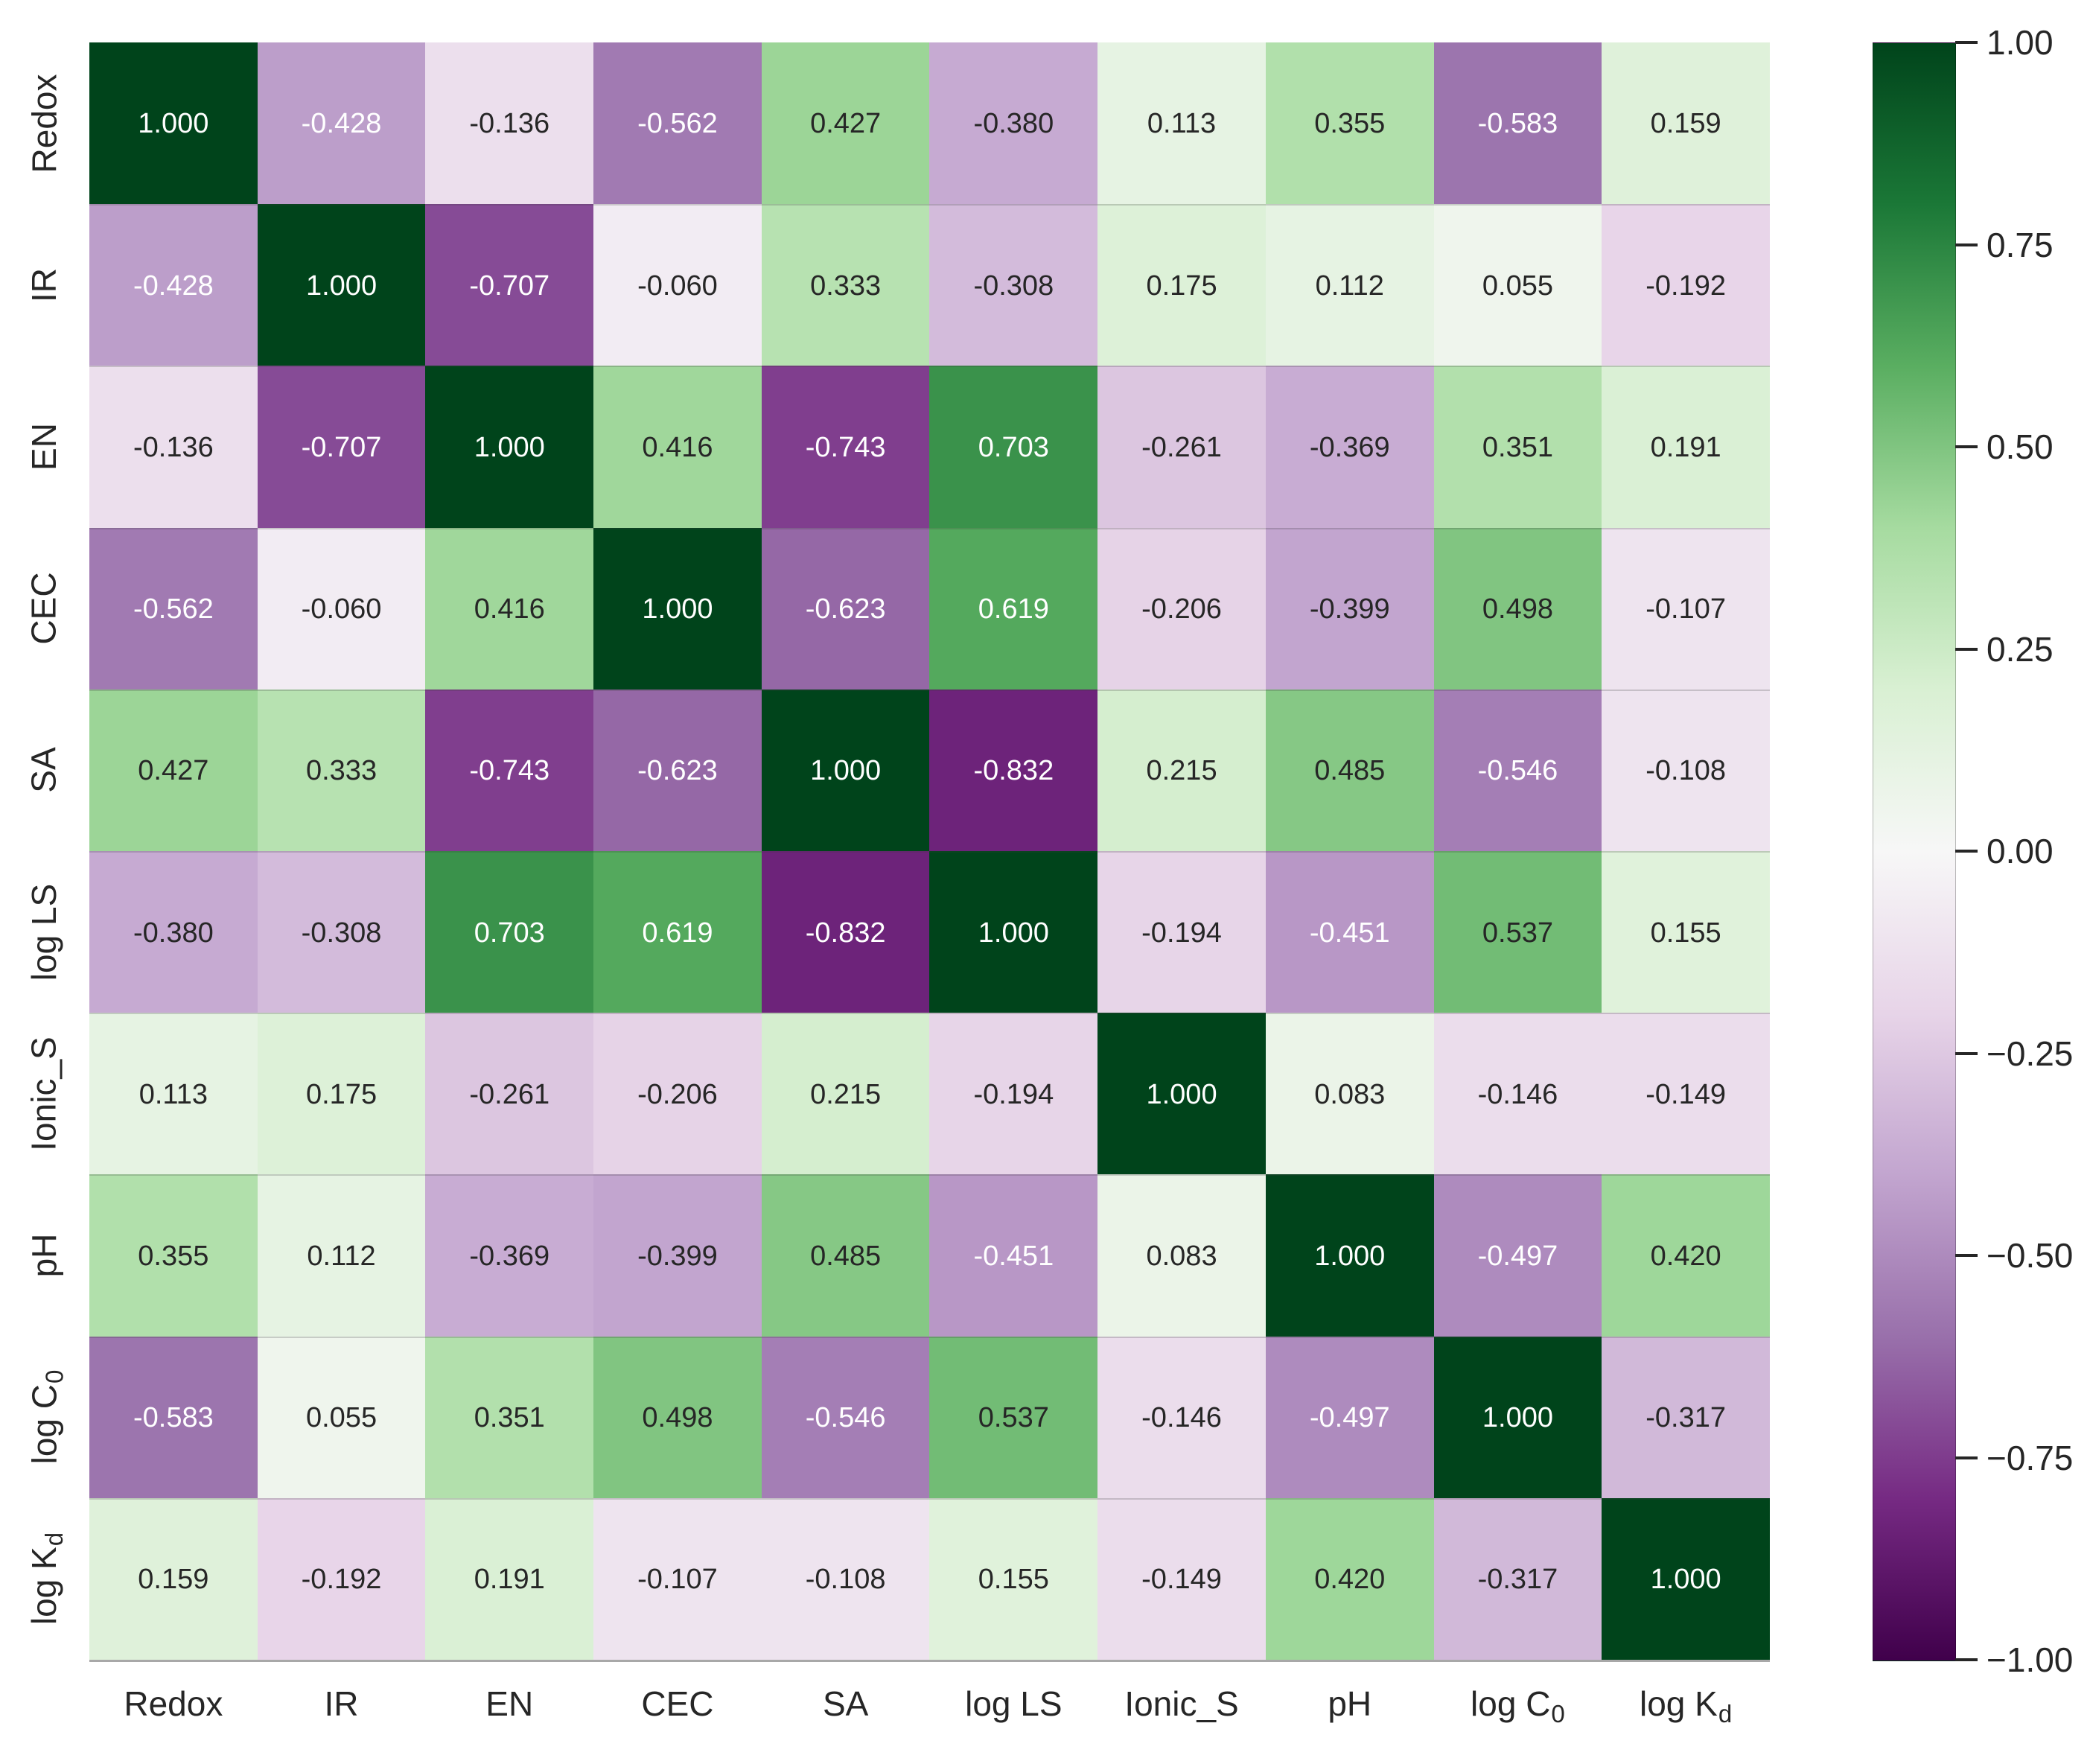  I want to click on x-tick-label-text: log Kd, so click(1686, 1706).